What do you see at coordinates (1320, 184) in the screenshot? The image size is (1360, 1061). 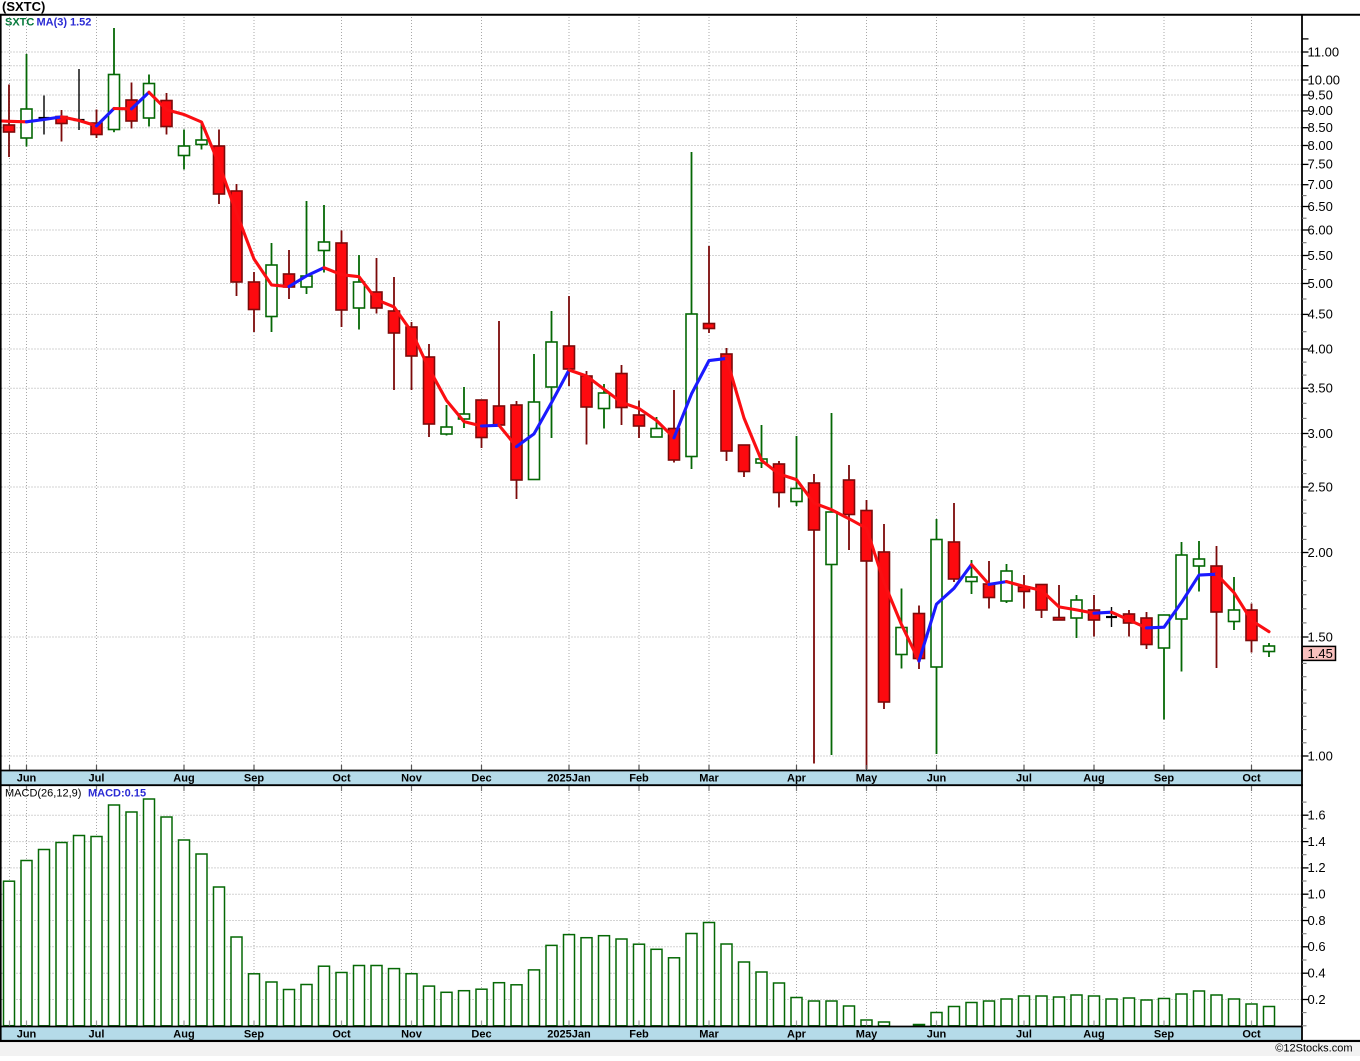 I see `svg-text: 7.00` at bounding box center [1320, 184].